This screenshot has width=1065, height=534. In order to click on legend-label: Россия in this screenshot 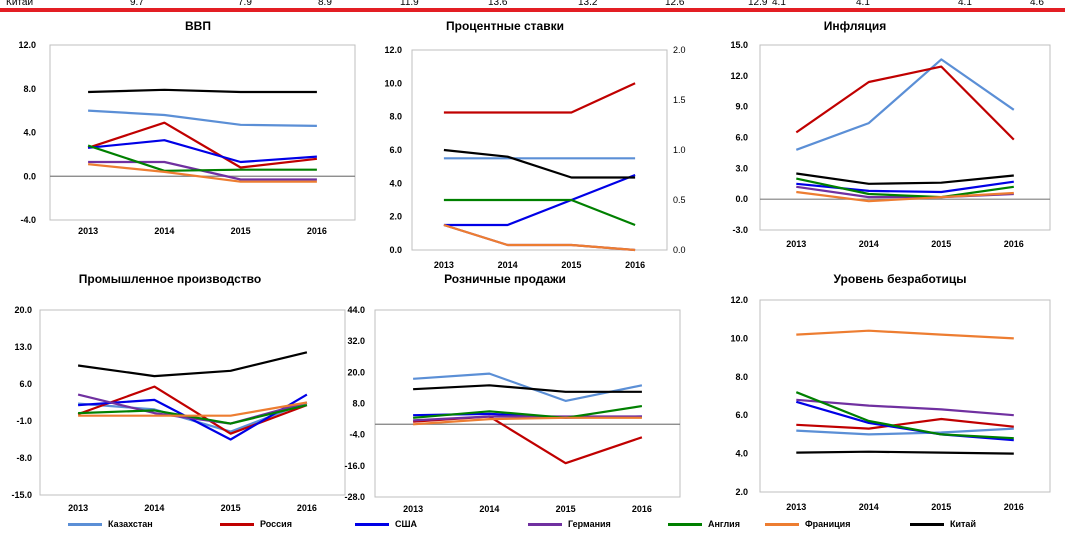, I will do `click(276, 524)`.